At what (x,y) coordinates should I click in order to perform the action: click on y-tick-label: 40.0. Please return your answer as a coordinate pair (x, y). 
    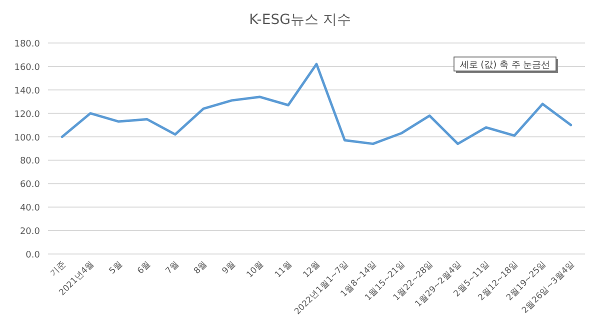
    Looking at the image, I should click on (30, 209).